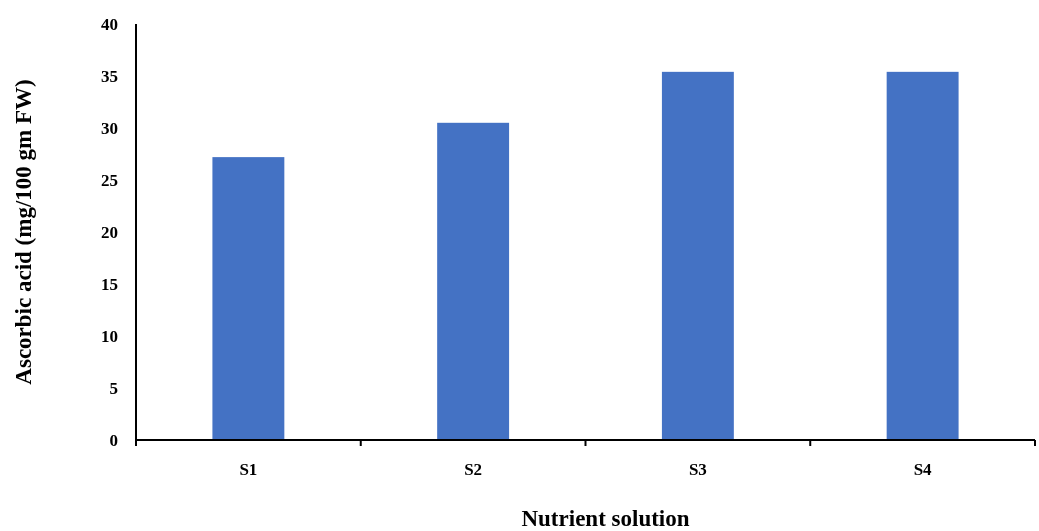 This screenshot has height=531, width=1039. I want to click on y-tick-label: 40, so click(109, 24).